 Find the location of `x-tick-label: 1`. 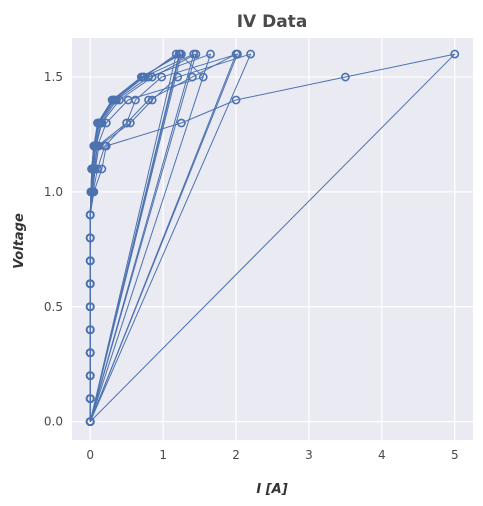

x-tick-label: 1 is located at coordinates (163, 455).